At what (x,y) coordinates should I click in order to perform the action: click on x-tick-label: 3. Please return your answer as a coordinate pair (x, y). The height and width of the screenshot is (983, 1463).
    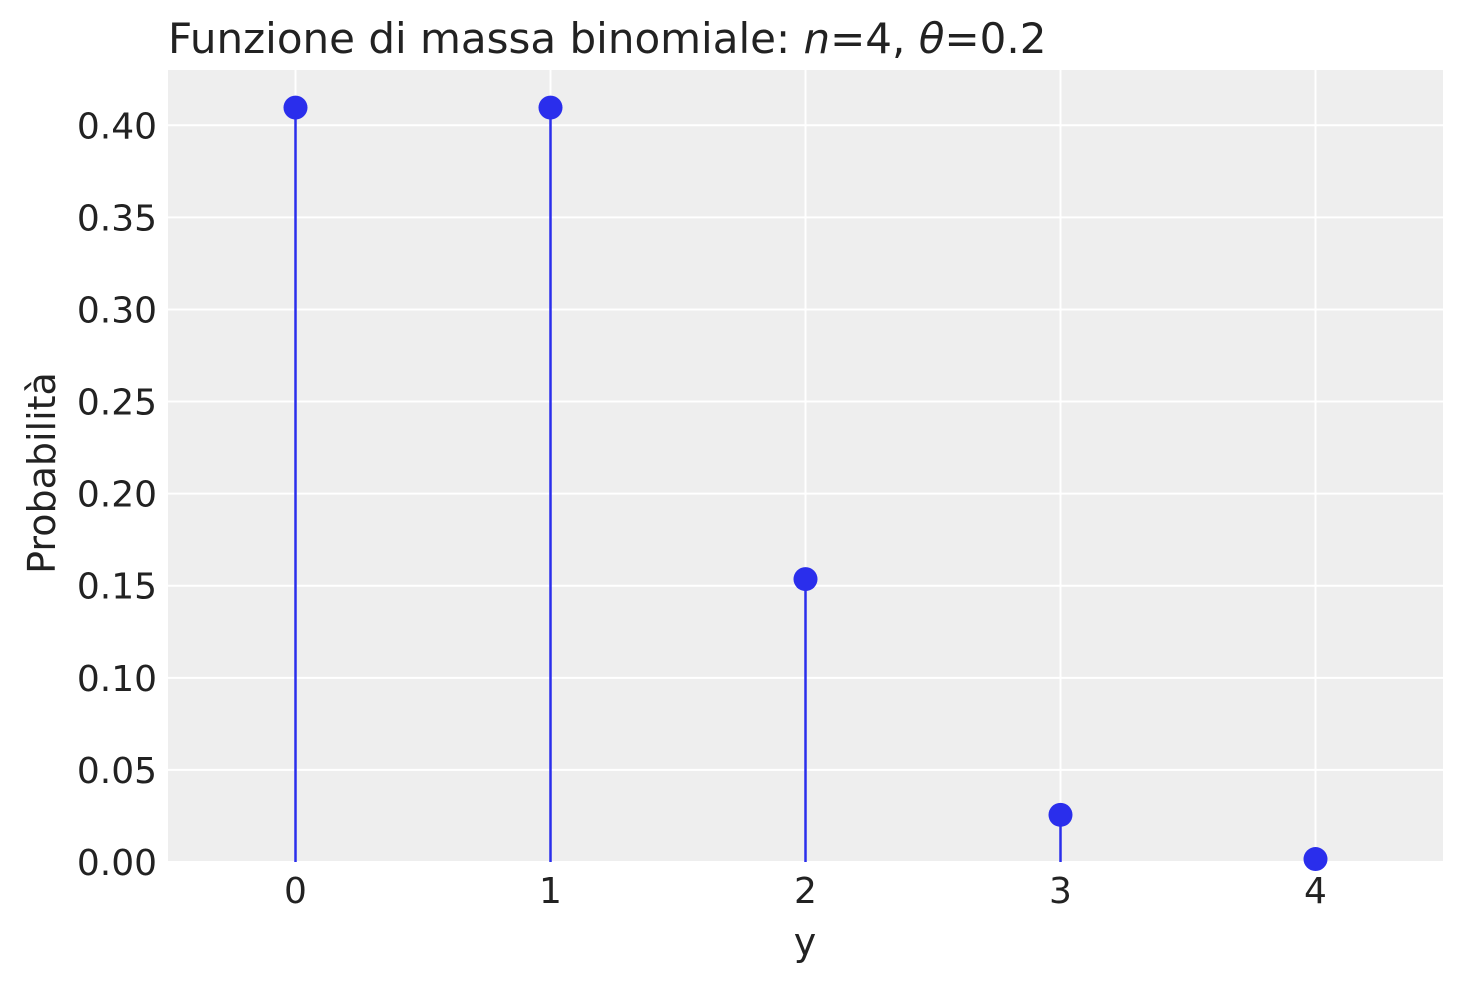
    Looking at the image, I should click on (1060, 891).